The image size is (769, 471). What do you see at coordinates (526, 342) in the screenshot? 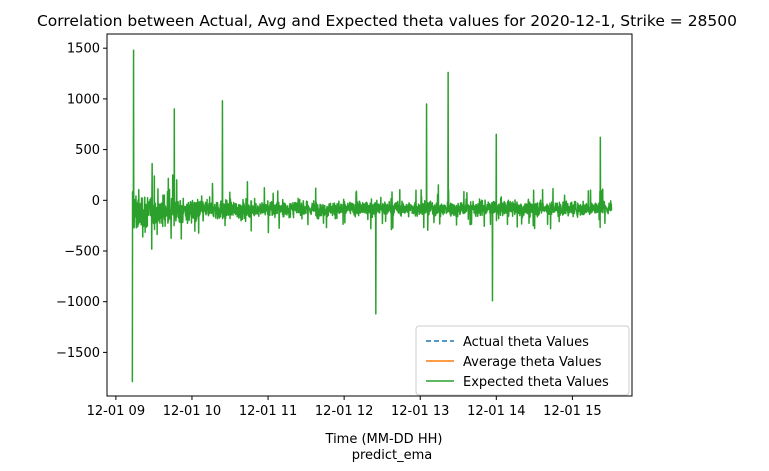
I see `legend-label-actual: Actual theta Values` at bounding box center [526, 342].